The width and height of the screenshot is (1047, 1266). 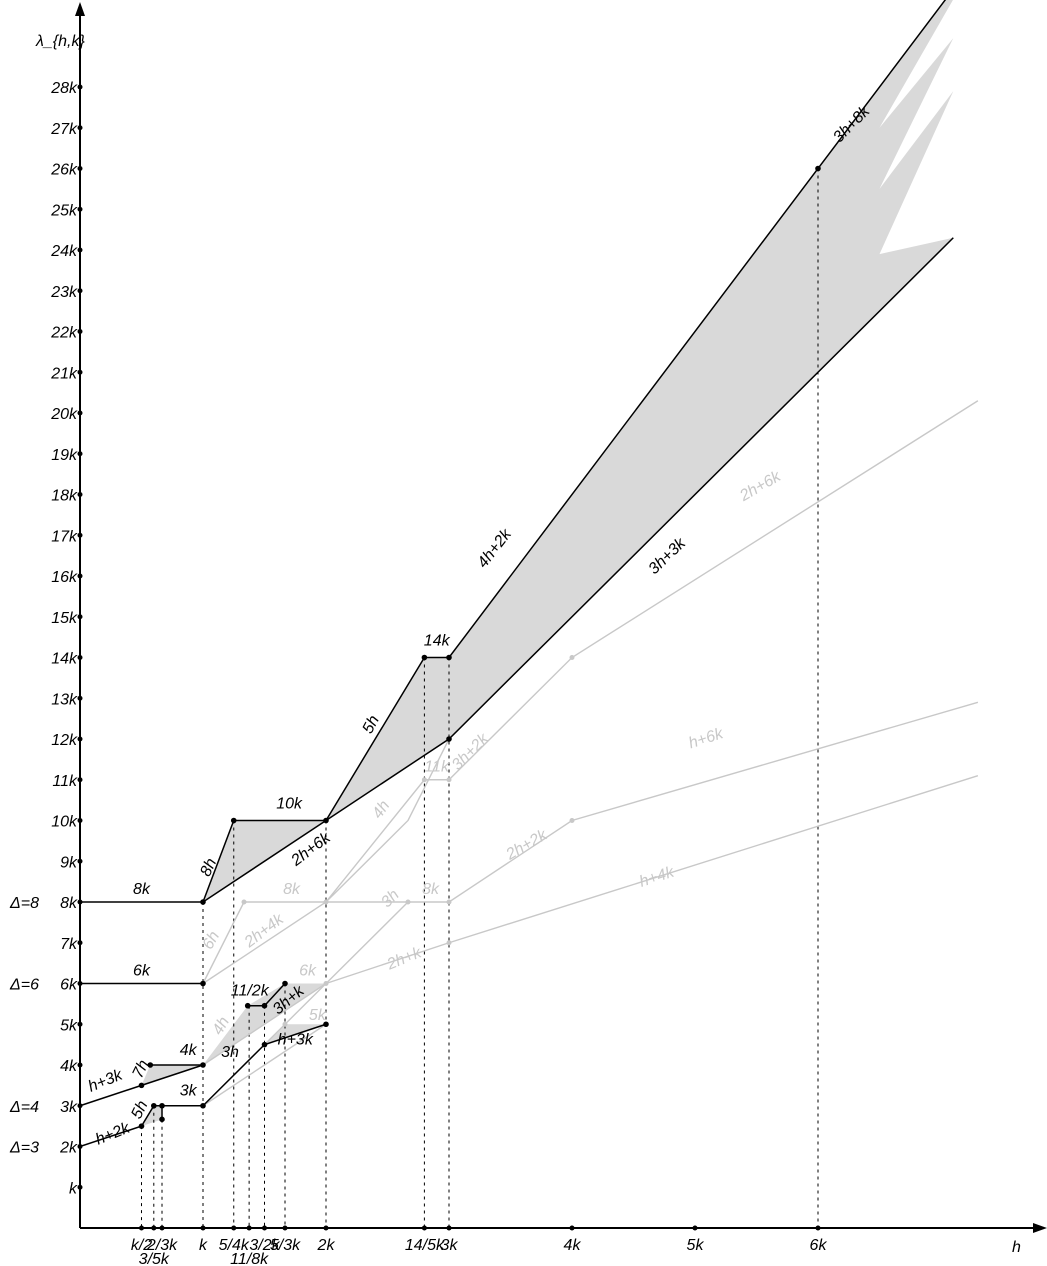 I want to click on x-tick-label: k/2, so click(x=141, y=1245).